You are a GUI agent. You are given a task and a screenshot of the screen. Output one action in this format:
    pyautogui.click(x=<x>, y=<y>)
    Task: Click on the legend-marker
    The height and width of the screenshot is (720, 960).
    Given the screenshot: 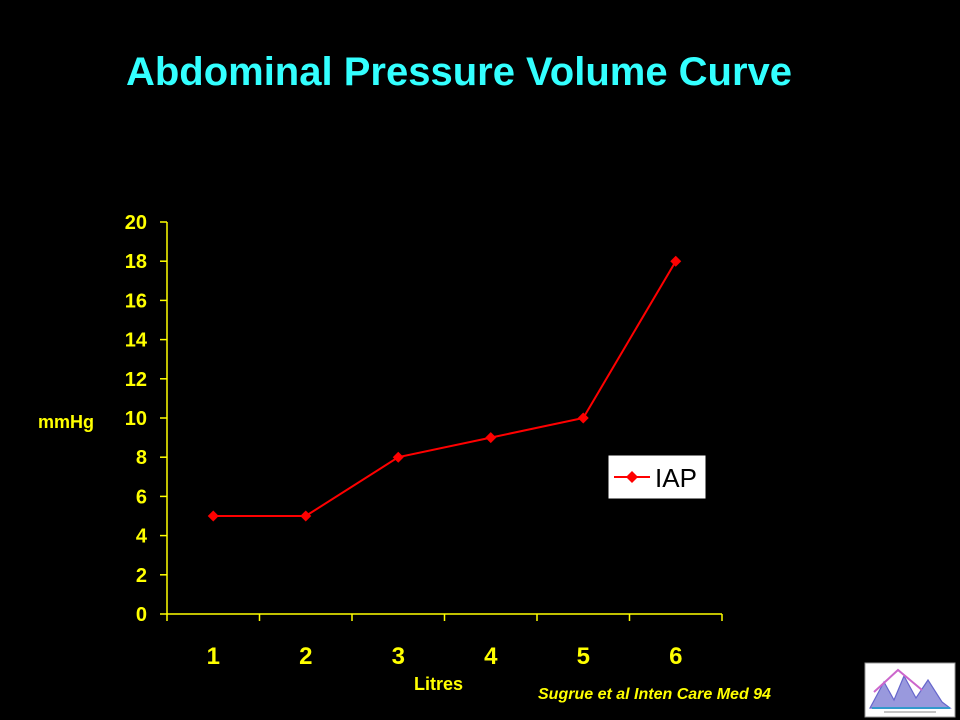 What is the action you would take?
    pyautogui.click(x=632, y=477)
    